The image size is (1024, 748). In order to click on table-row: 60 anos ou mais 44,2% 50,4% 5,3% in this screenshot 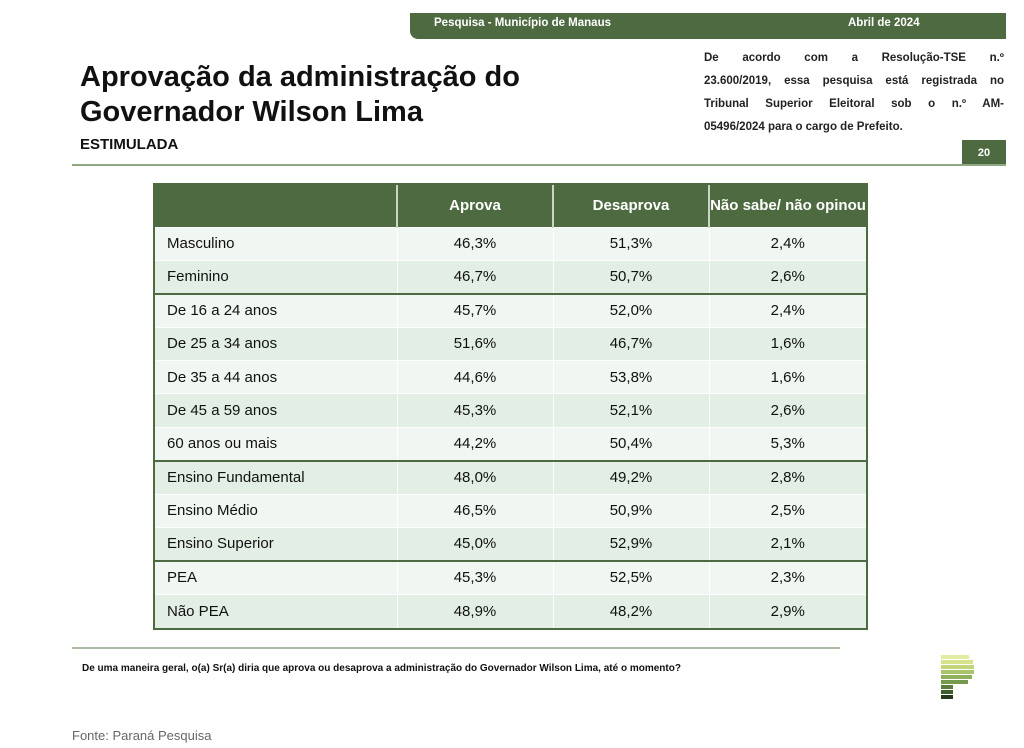, I will do `click(510, 443)`.